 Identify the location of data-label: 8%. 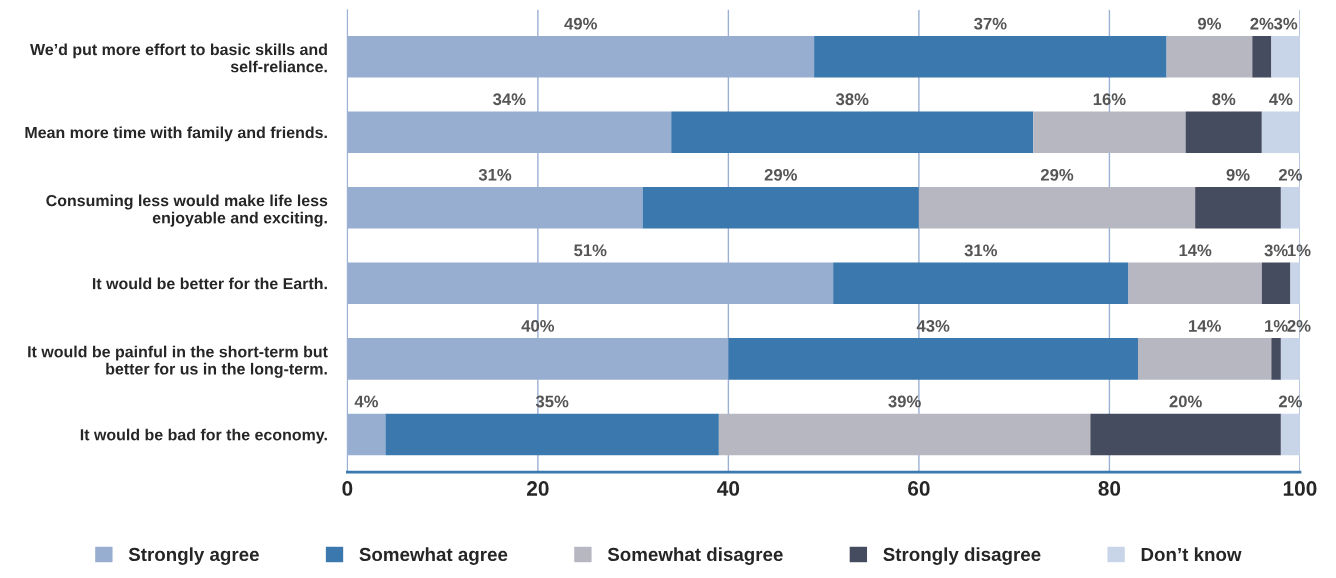
(1224, 99).